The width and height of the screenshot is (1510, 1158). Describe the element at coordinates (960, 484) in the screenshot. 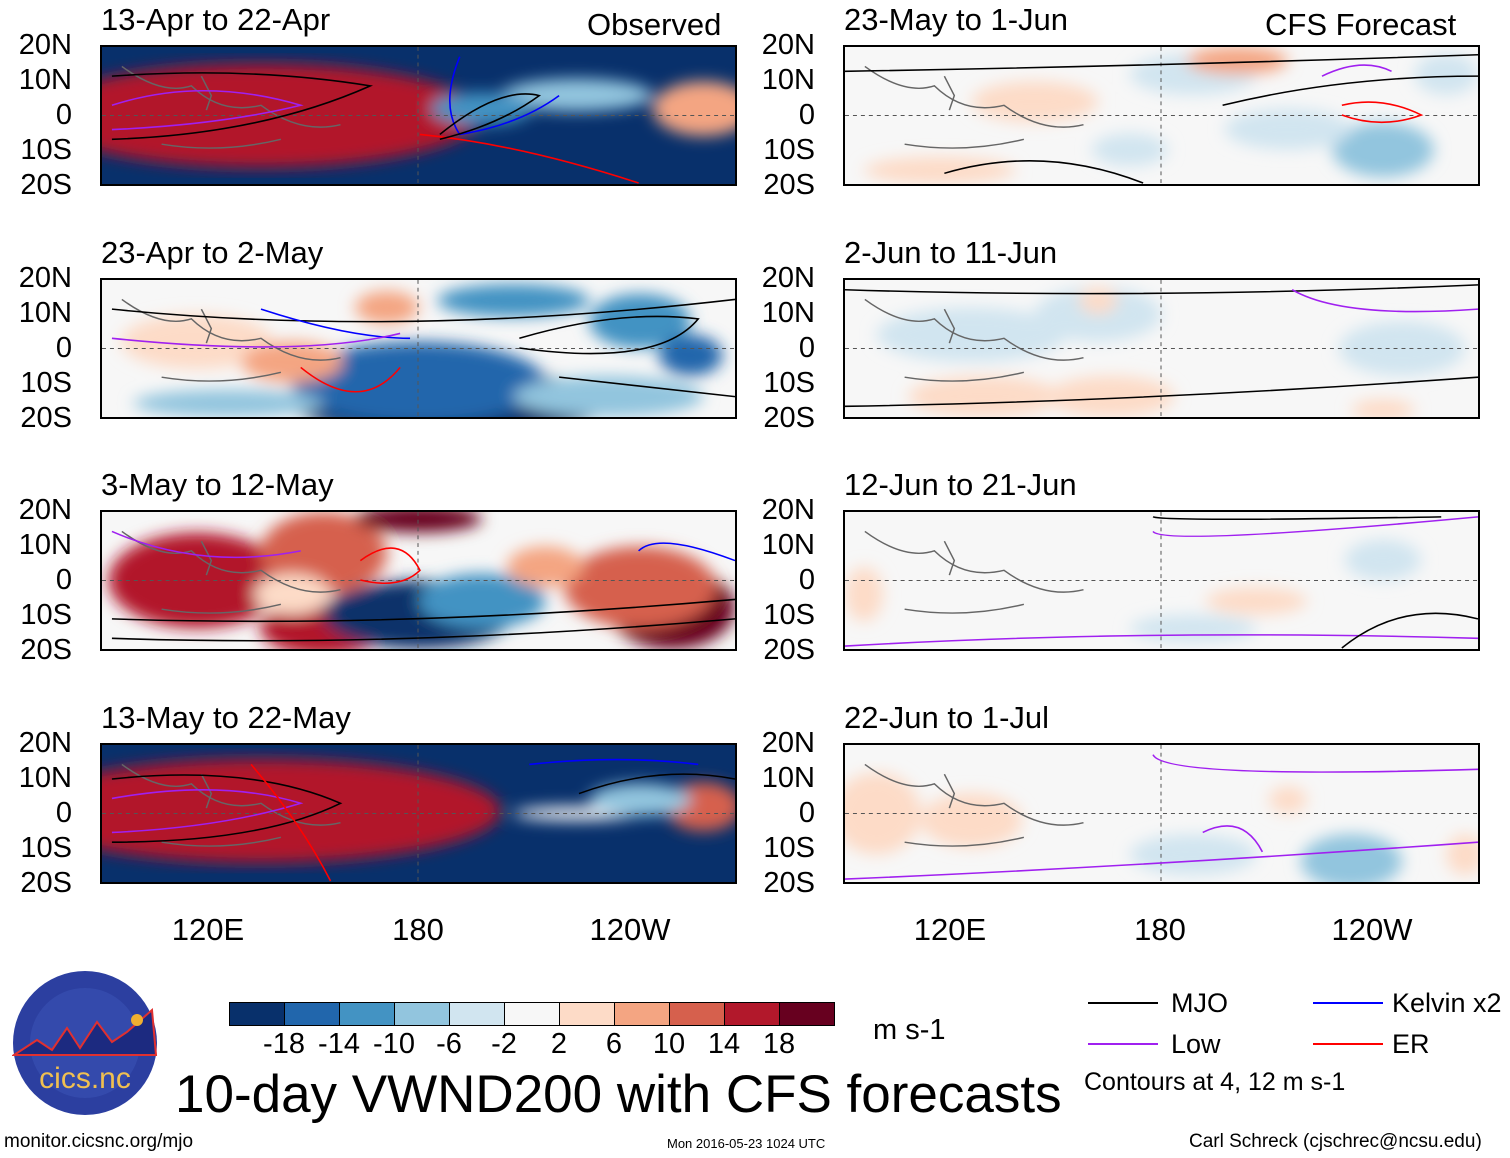

I see `forecast-panel-title: 12-Jun to 21-Jun` at that location.